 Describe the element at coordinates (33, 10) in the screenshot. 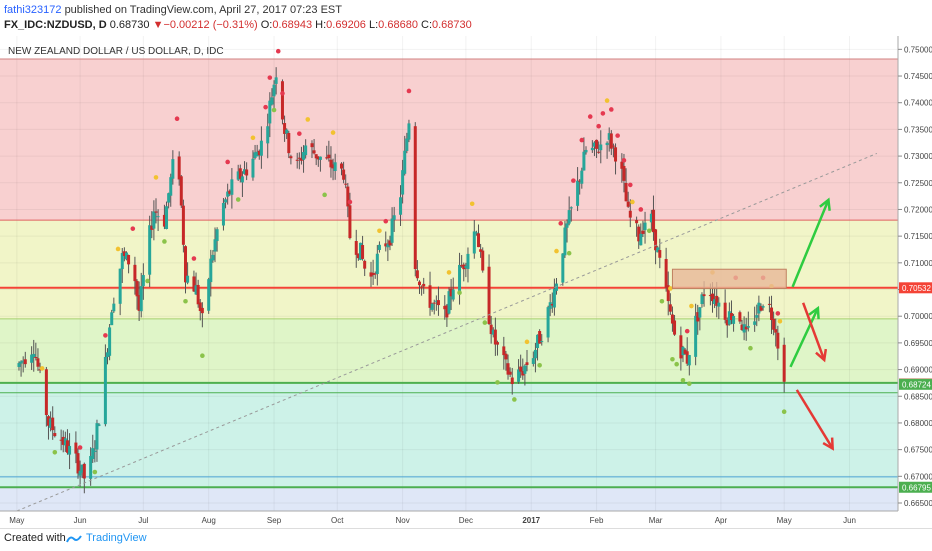

I see `author-name: fathi323172` at that location.